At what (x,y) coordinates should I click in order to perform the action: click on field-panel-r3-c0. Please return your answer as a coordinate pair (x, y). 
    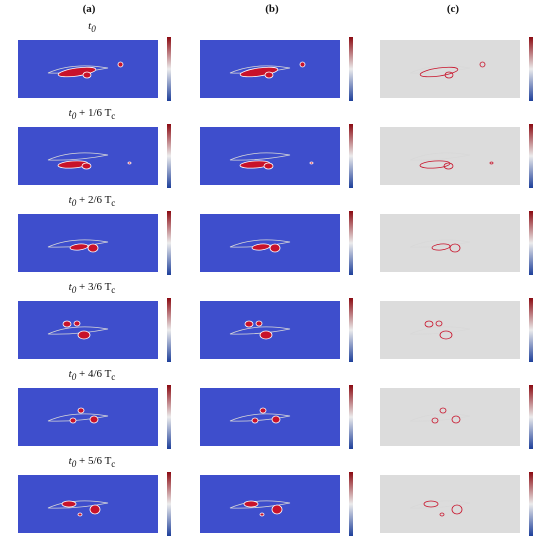
    Looking at the image, I should click on (88, 330).